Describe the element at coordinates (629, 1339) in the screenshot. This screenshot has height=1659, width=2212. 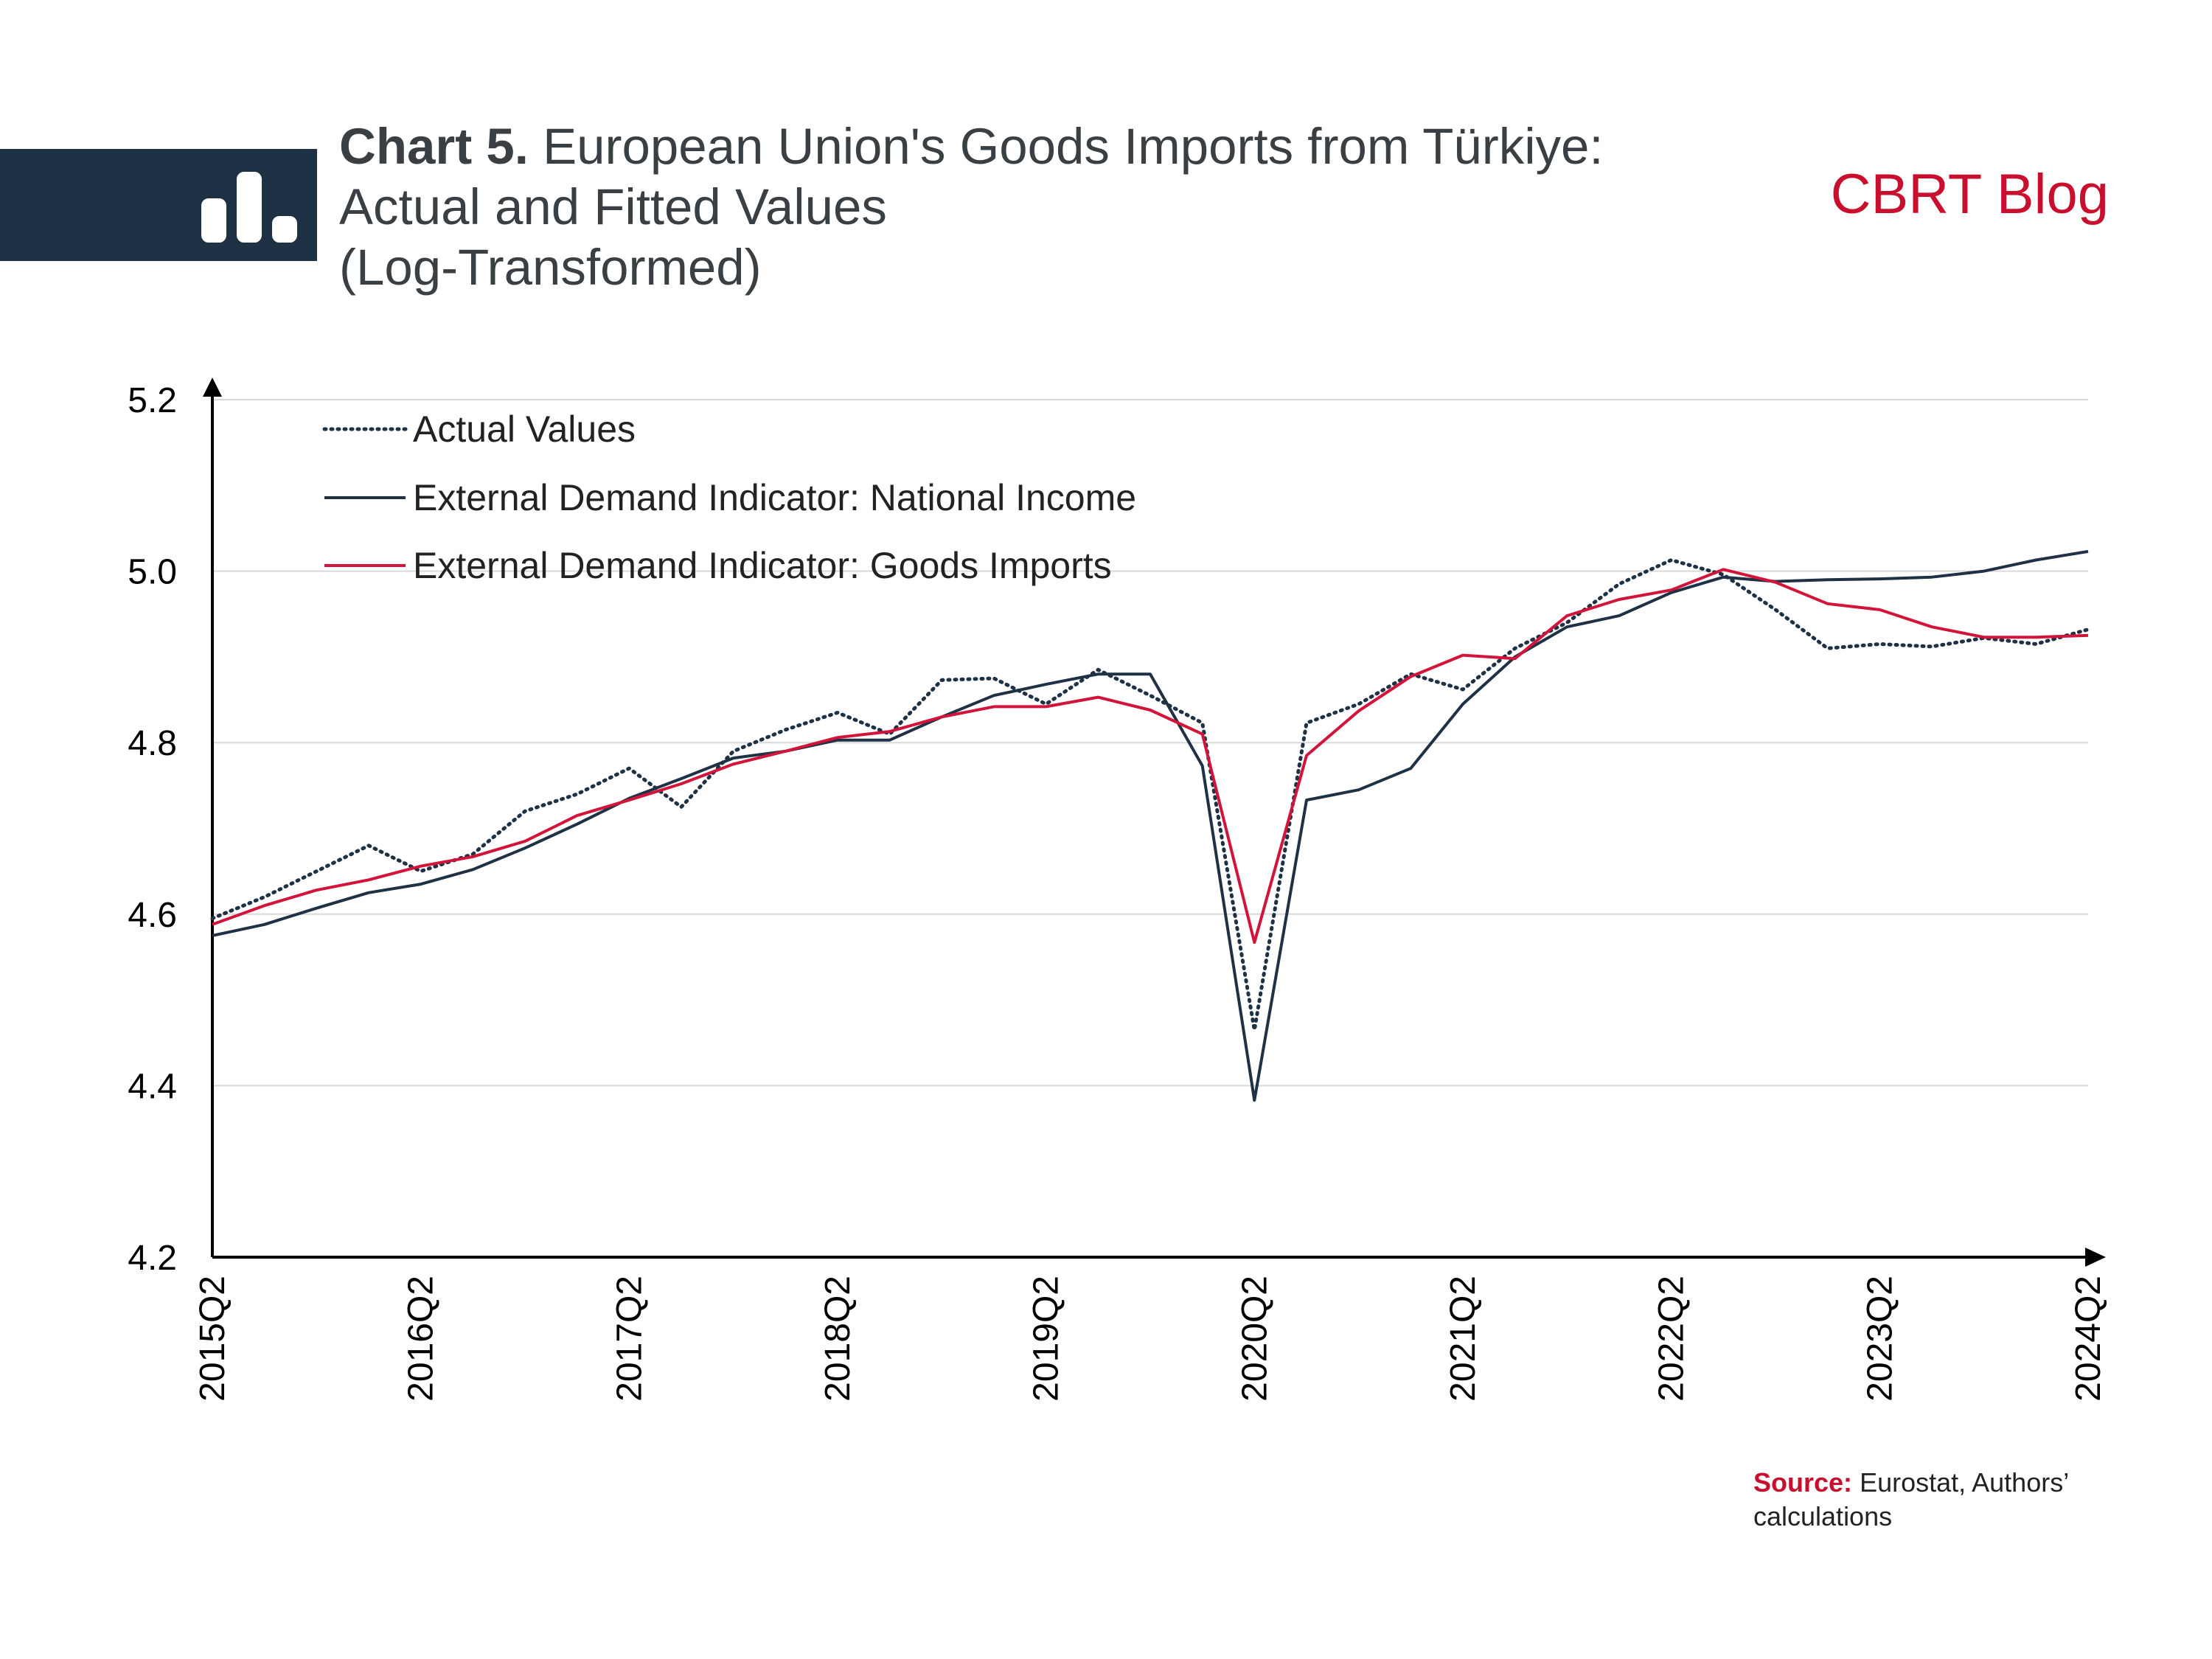
I see `x-tick-label: 2017Q2` at that location.